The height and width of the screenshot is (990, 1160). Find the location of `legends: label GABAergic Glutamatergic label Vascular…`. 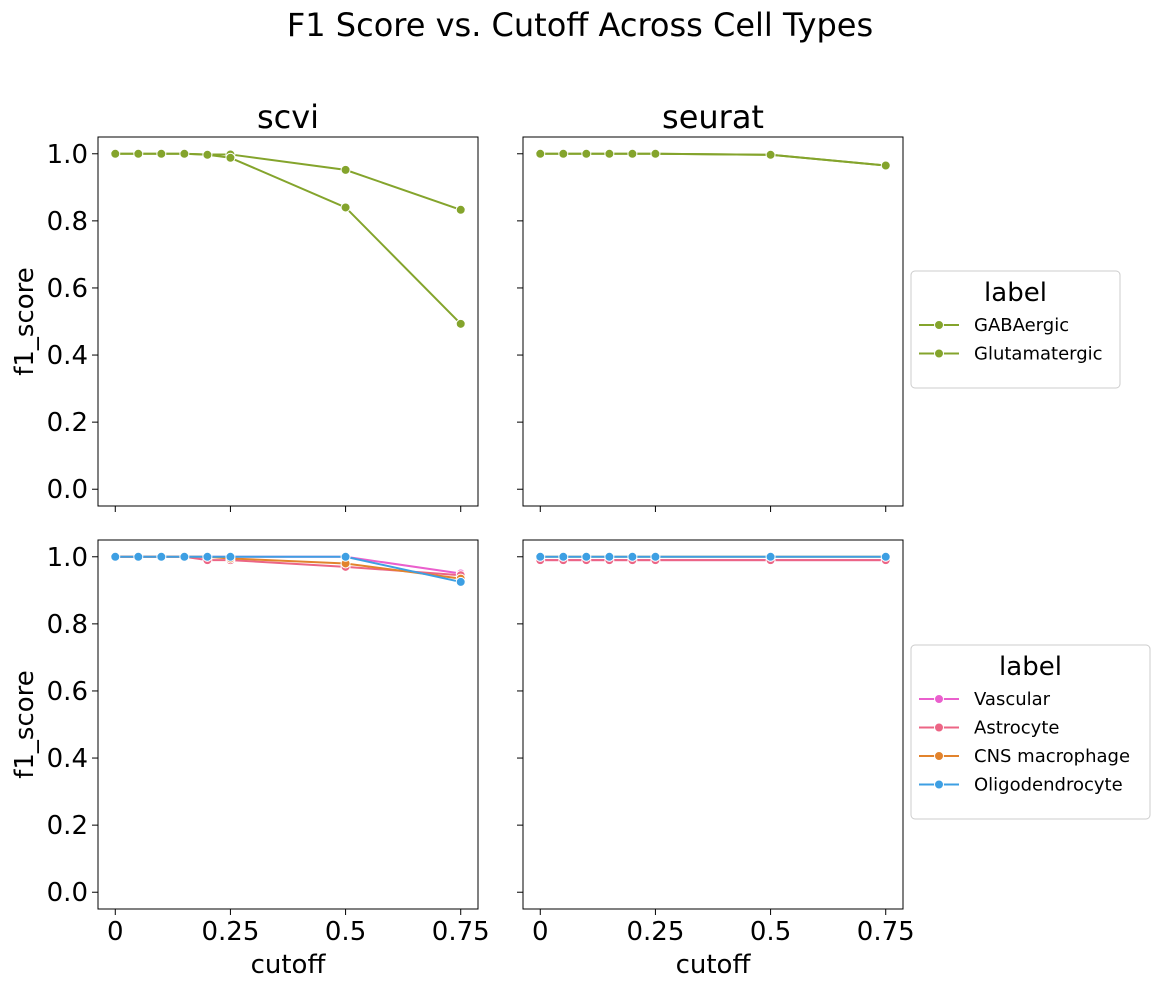

legends: label GABAergic Glutamatergic label Vascular… is located at coordinates (1030, 545).